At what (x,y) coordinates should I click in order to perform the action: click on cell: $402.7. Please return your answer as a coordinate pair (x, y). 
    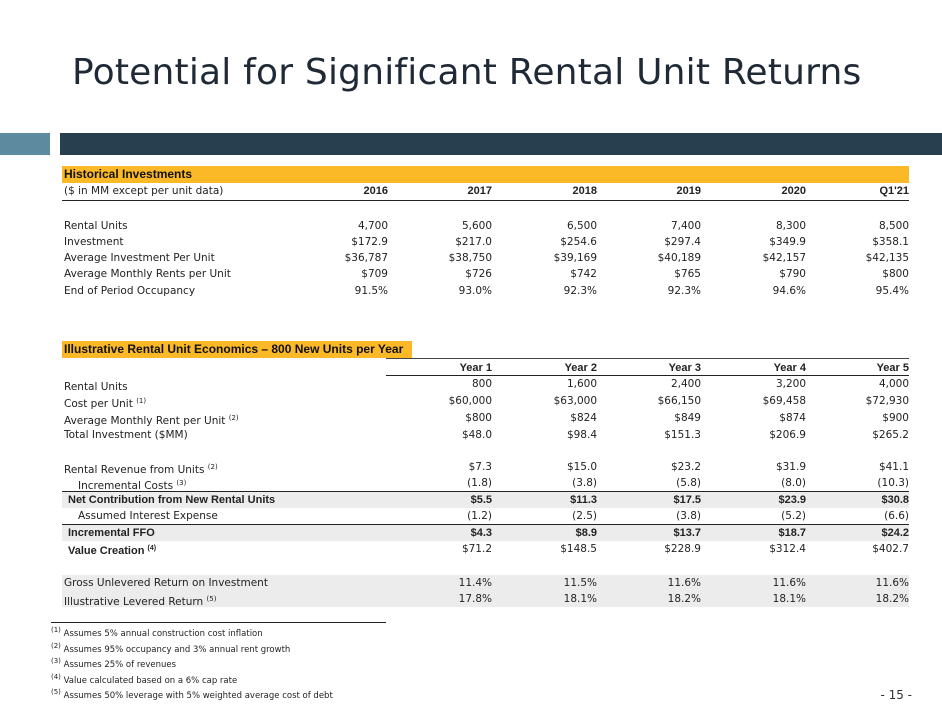
    Looking at the image, I should click on (890, 549).